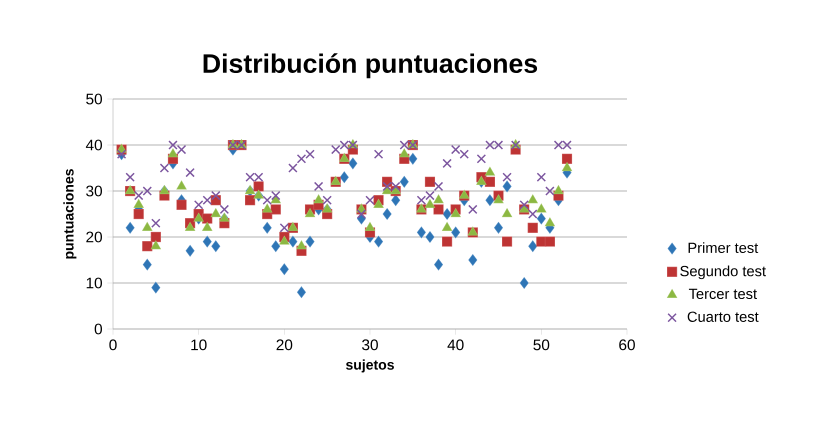 Image resolution: width=832 pixels, height=430 pixels. I want to click on x-axis-title: sujetos, so click(370, 365).